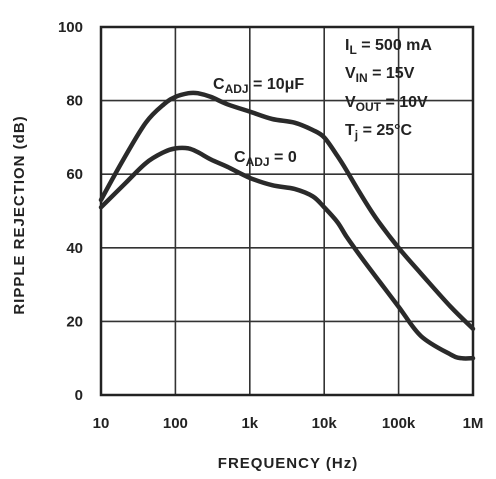  What do you see at coordinates (325, 423) in the screenshot?
I see `x-tick-label: 10k` at bounding box center [325, 423].